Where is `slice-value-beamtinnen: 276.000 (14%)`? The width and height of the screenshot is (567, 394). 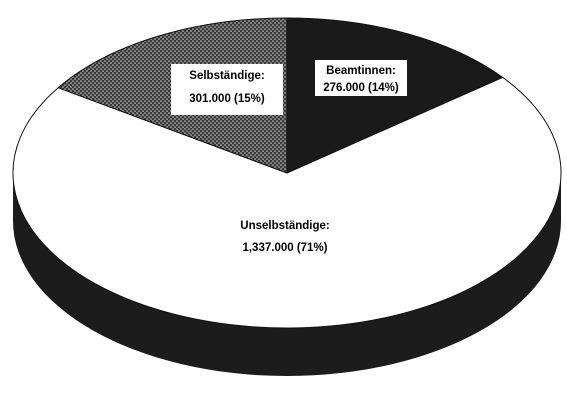 slice-value-beamtinnen: 276.000 (14%) is located at coordinates (361, 88).